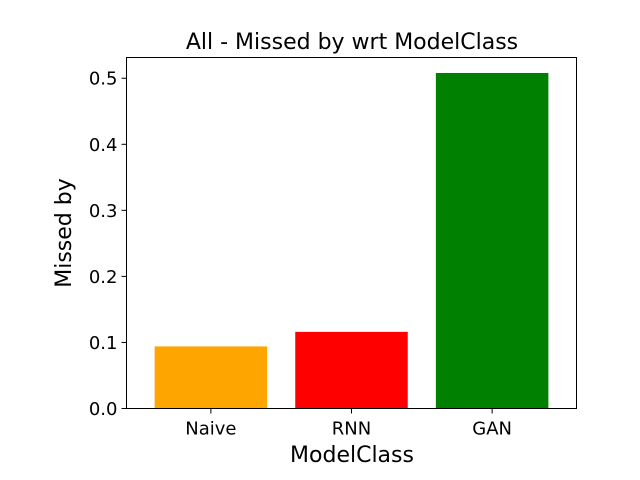 This screenshot has width=640, height=480. What do you see at coordinates (103, 277) in the screenshot?
I see `y-tick-label: 0.2` at bounding box center [103, 277].